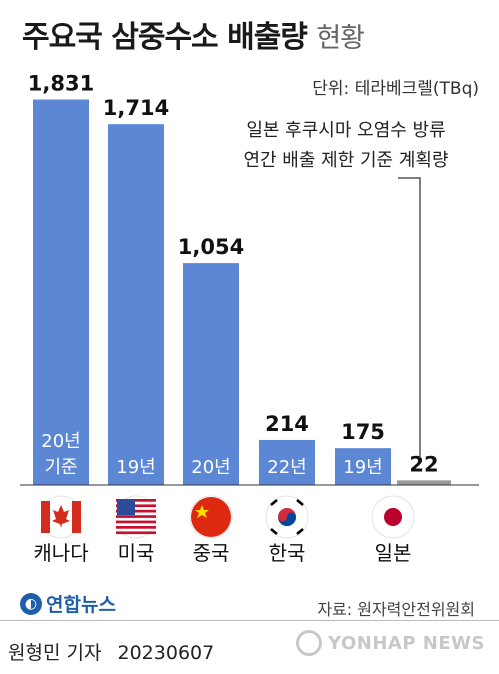 This screenshot has height=674, width=499. I want to click on chart-title: 주요국 삼중수소 배출량 현황, so click(193, 34).